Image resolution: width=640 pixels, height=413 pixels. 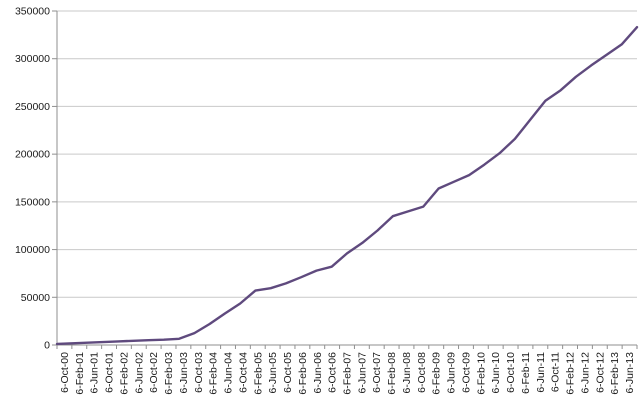 What do you see at coordinates (80, 373) in the screenshot?
I see `x-axis-label: 6-Feb-01` at bounding box center [80, 373].